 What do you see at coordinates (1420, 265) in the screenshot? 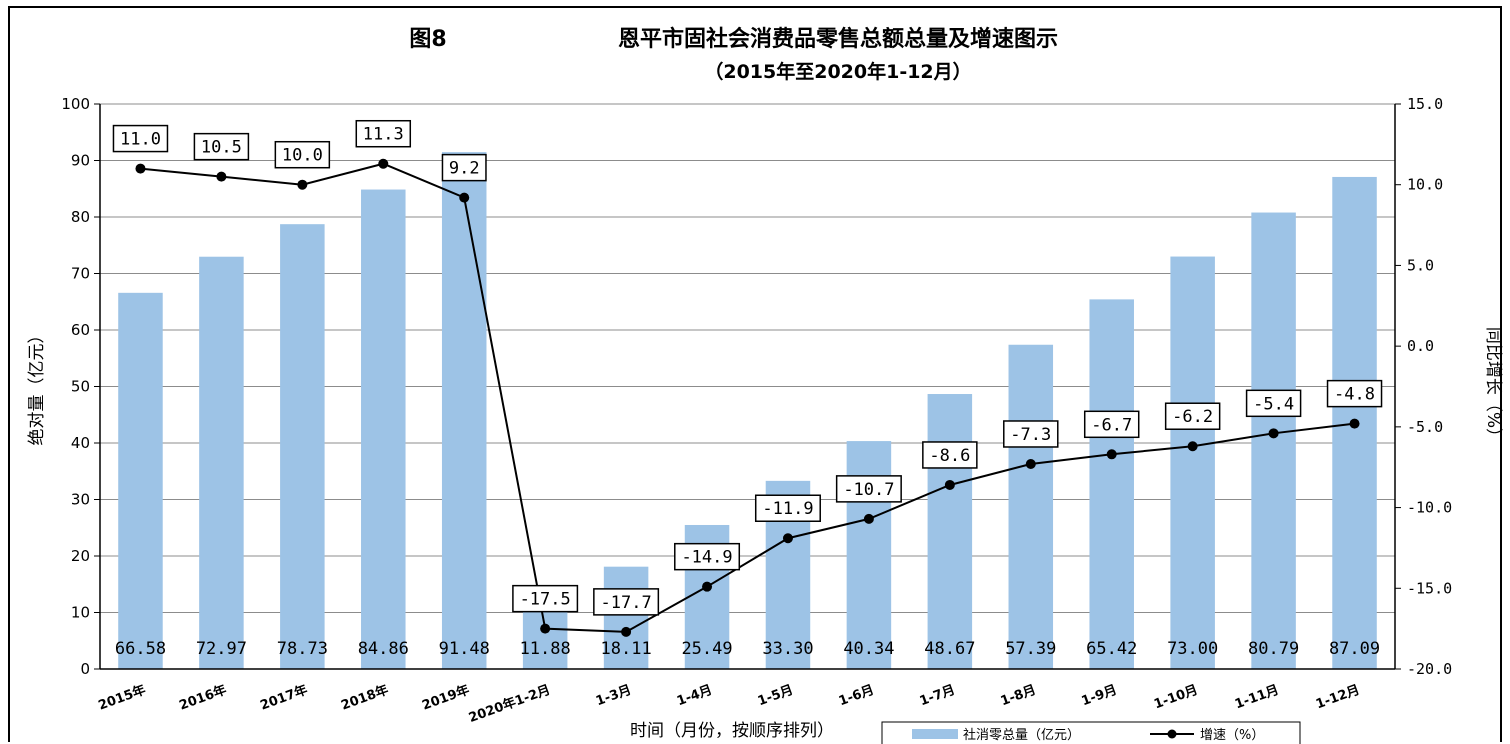
I see `right-tick-label: 5.0` at bounding box center [1420, 265].